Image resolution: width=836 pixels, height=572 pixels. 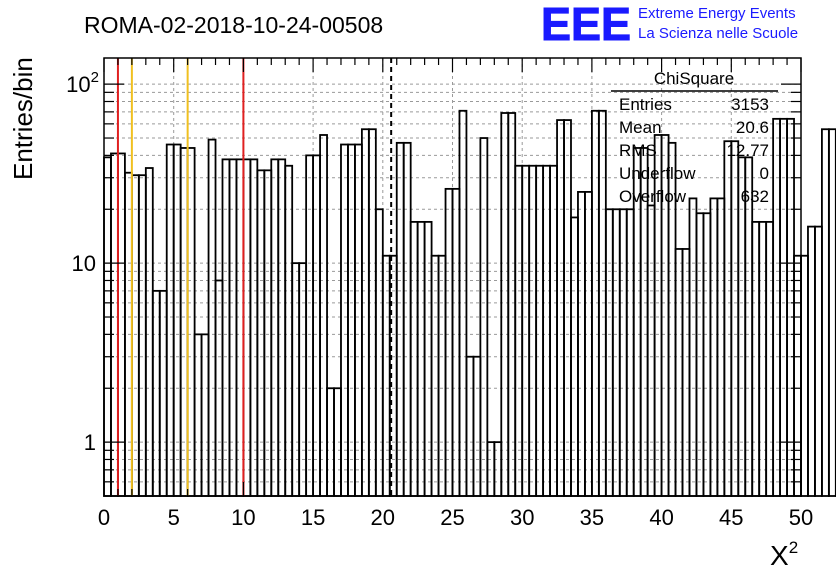 What do you see at coordinates (755, 196) in the screenshot?
I see `stats-row-value: 632` at bounding box center [755, 196].